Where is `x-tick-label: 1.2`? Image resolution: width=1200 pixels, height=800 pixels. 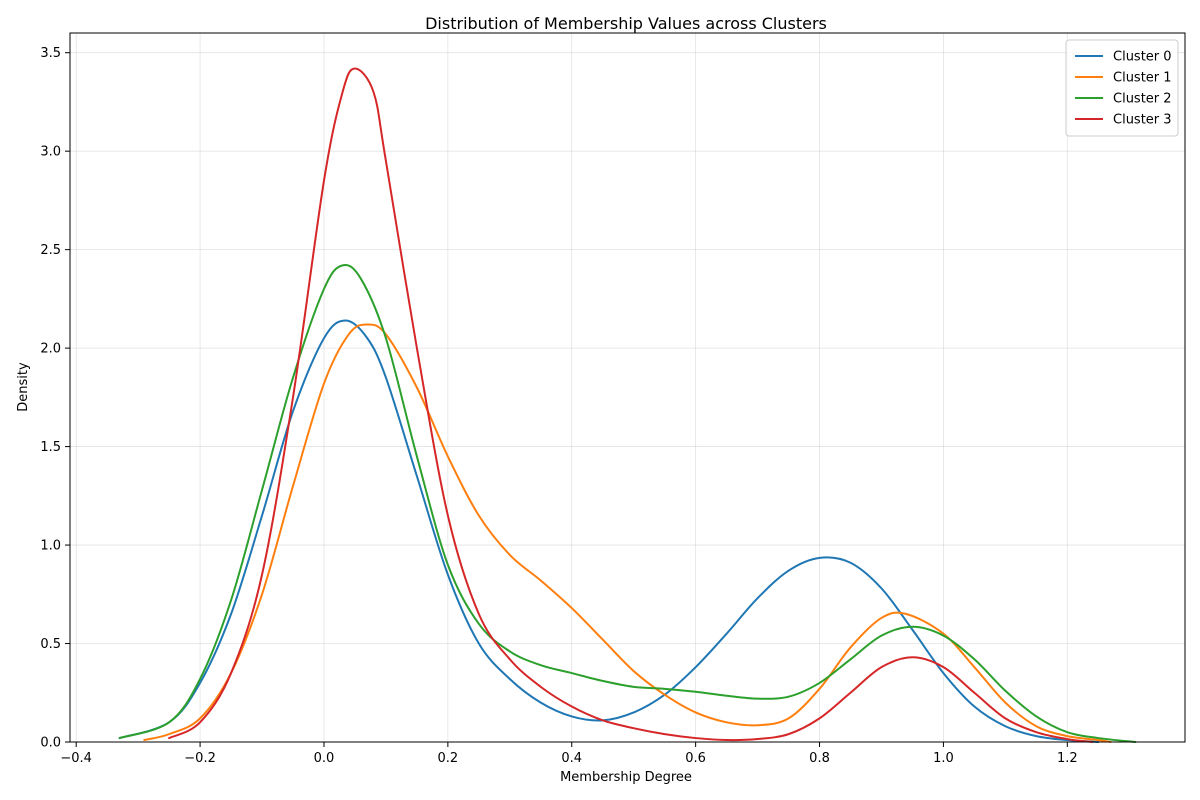 x-tick-label: 1.2 is located at coordinates (1067, 758).